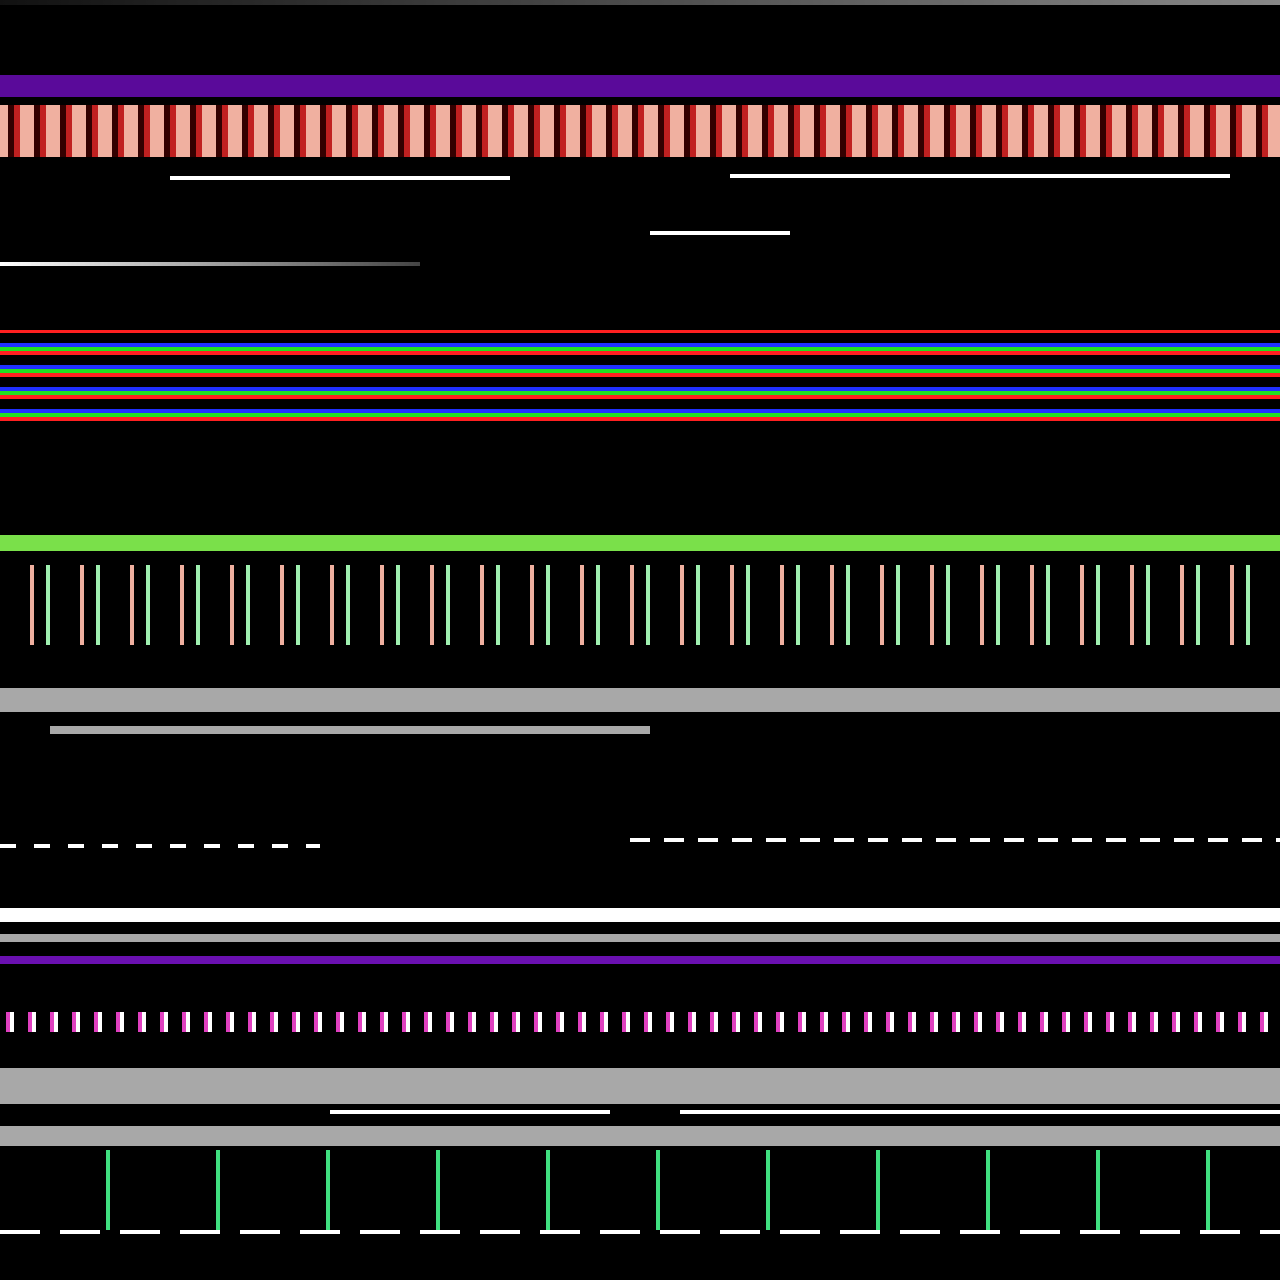 This screenshot has height=1280, width=1280. What do you see at coordinates (640, 605) in the screenshot?
I see `pixel-column-band` at bounding box center [640, 605].